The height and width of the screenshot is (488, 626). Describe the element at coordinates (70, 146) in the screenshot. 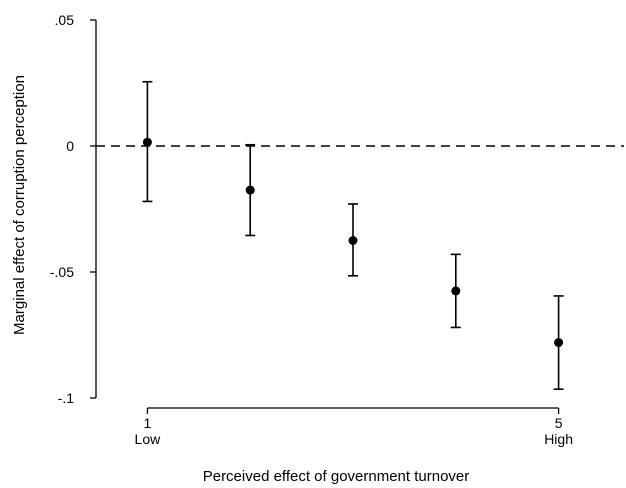

I see `y-tick-label: 0` at that location.